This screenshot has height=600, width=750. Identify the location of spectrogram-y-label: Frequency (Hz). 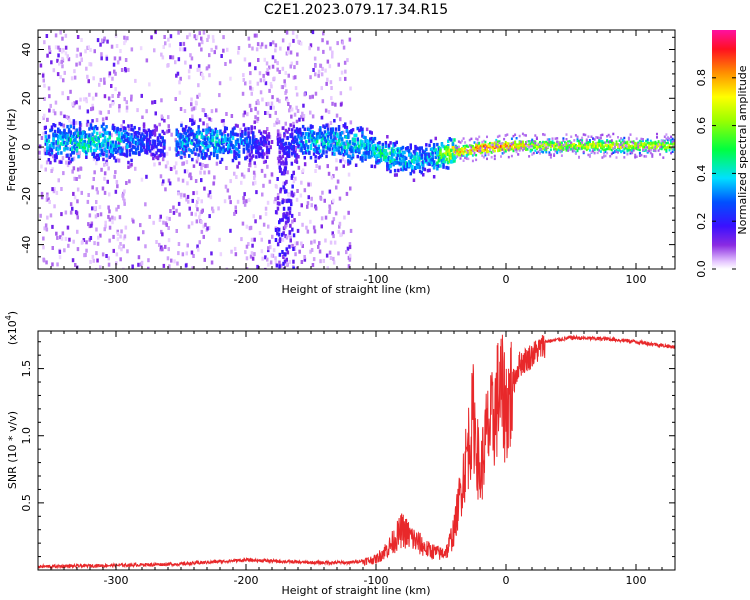
(11, 150).